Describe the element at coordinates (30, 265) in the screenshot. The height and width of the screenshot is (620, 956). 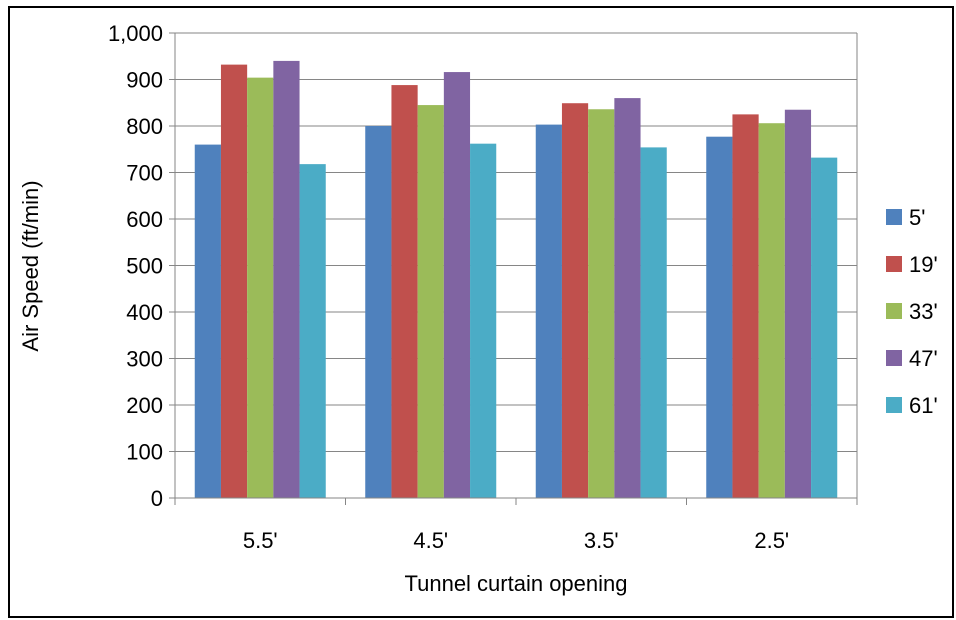
I see `y-axis-label: Air Speed (ft/min)` at that location.